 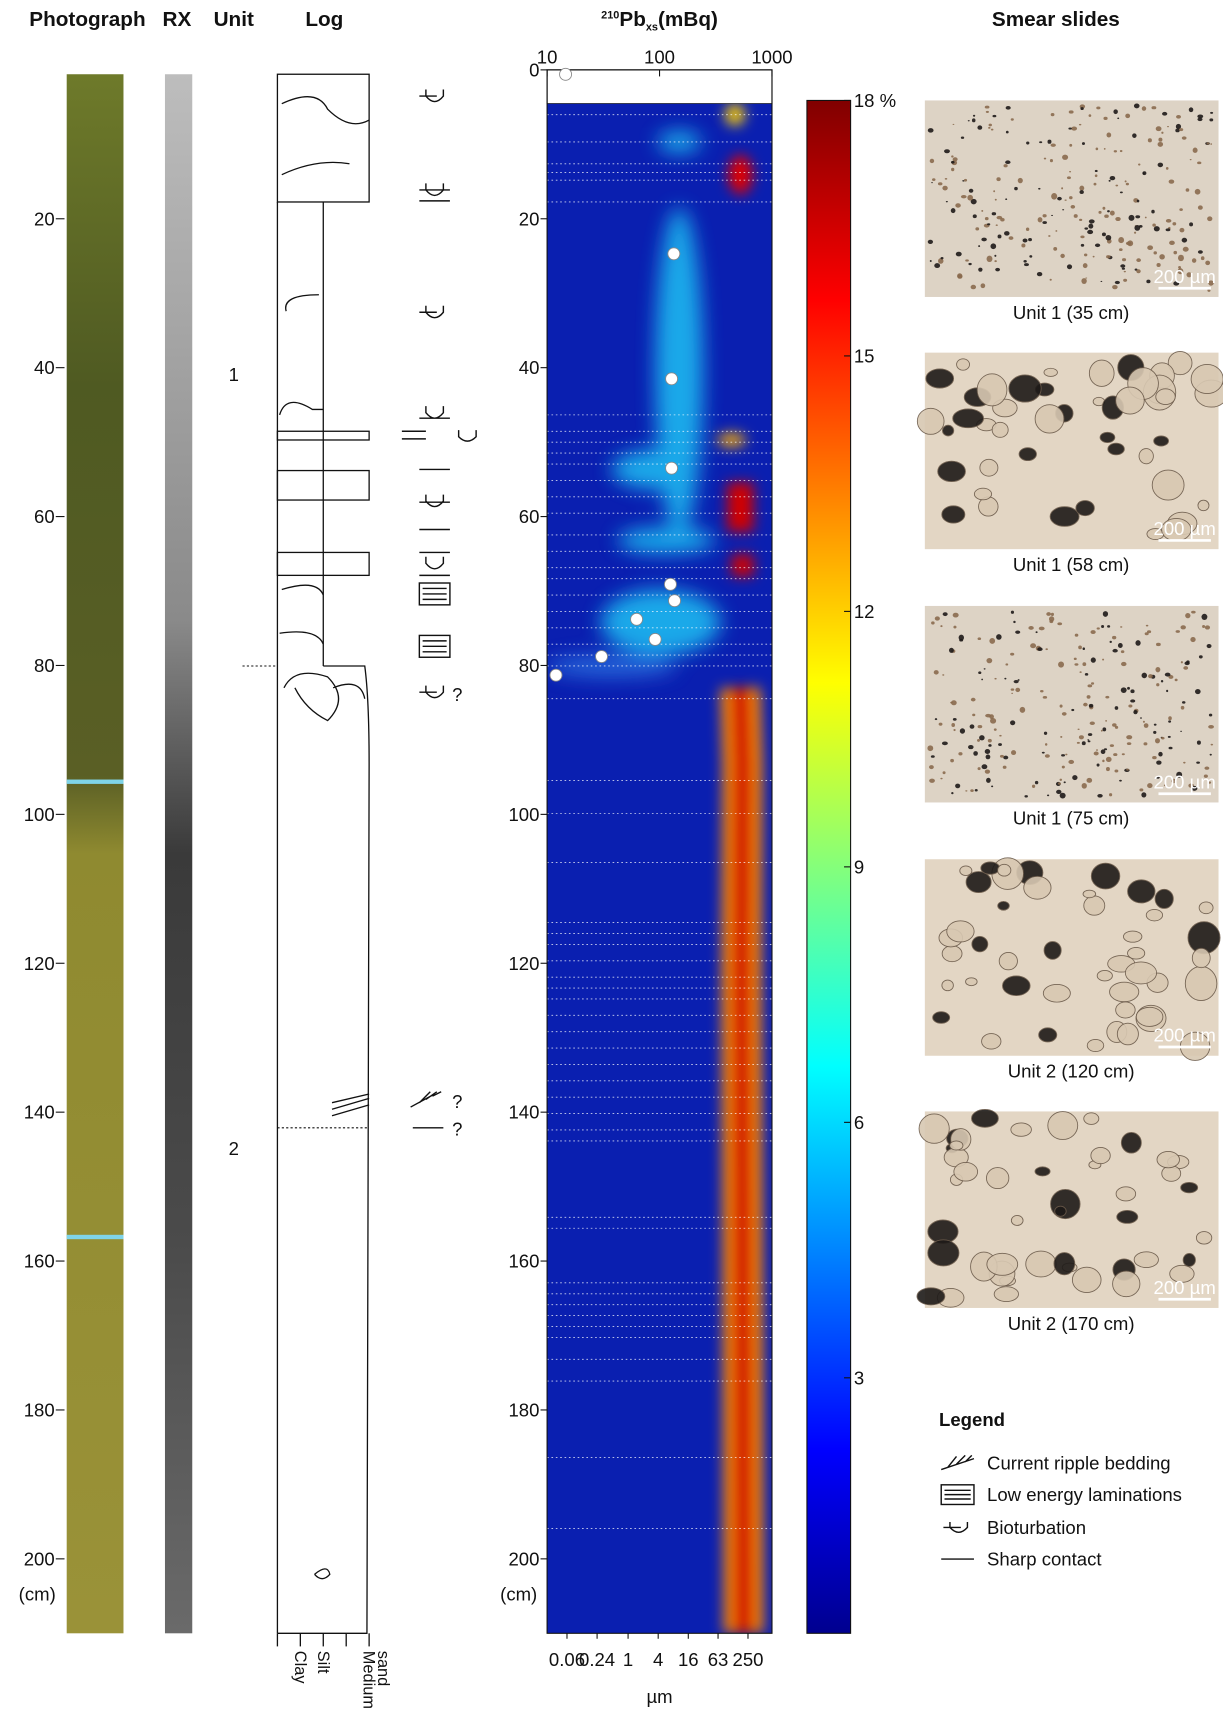 What do you see at coordinates (864, 611) in the screenshot?
I see `colorbar-tick-label: 12` at bounding box center [864, 611].